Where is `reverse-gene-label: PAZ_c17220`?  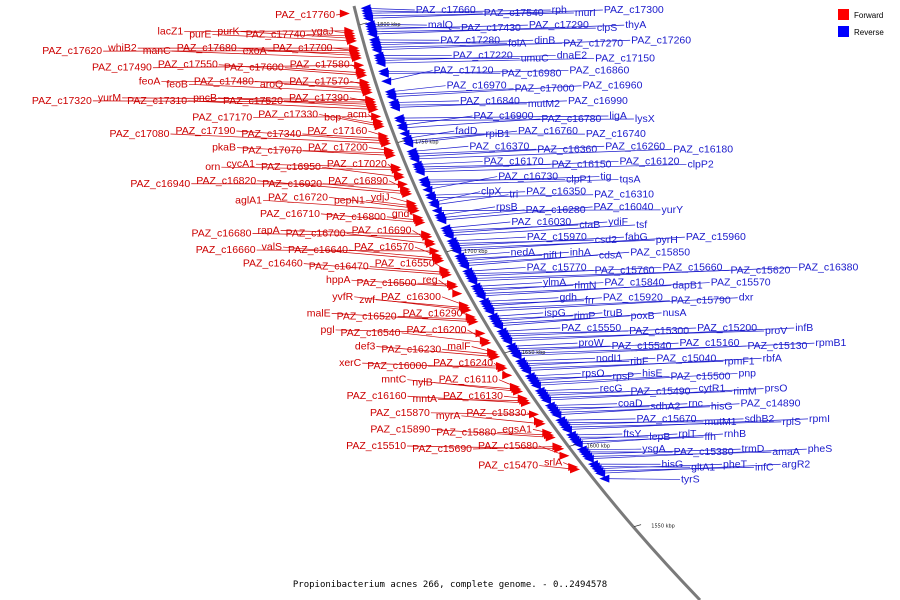 reverse-gene-label: PAZ_c17220 is located at coordinates (483, 55).